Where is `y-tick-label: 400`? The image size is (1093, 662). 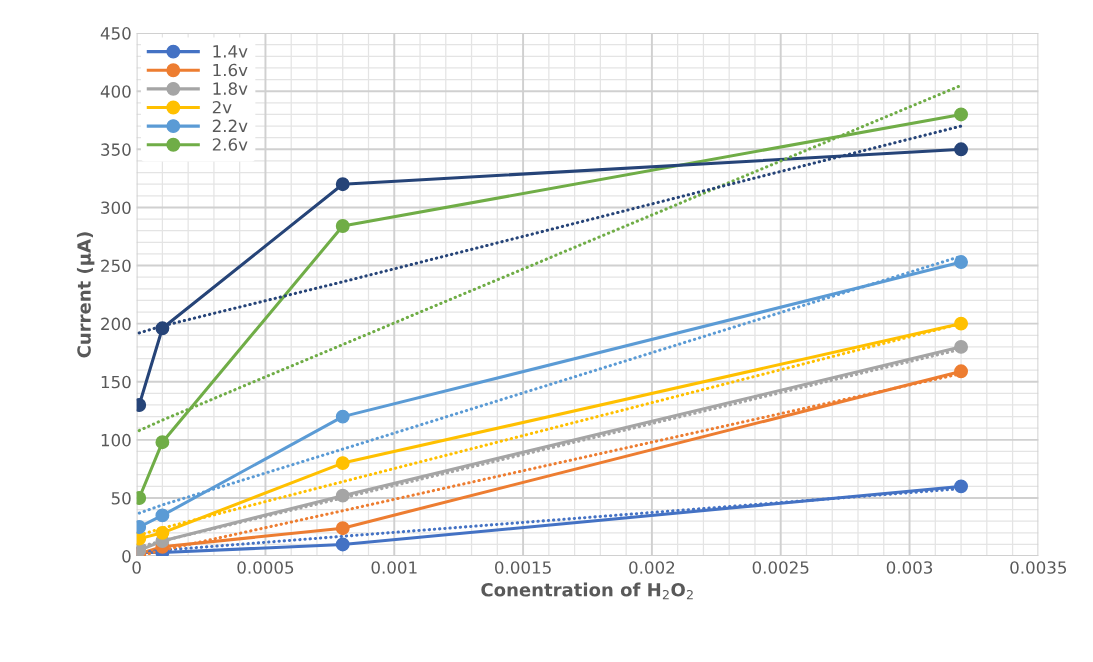
y-tick-label: 400 is located at coordinates (115, 91).